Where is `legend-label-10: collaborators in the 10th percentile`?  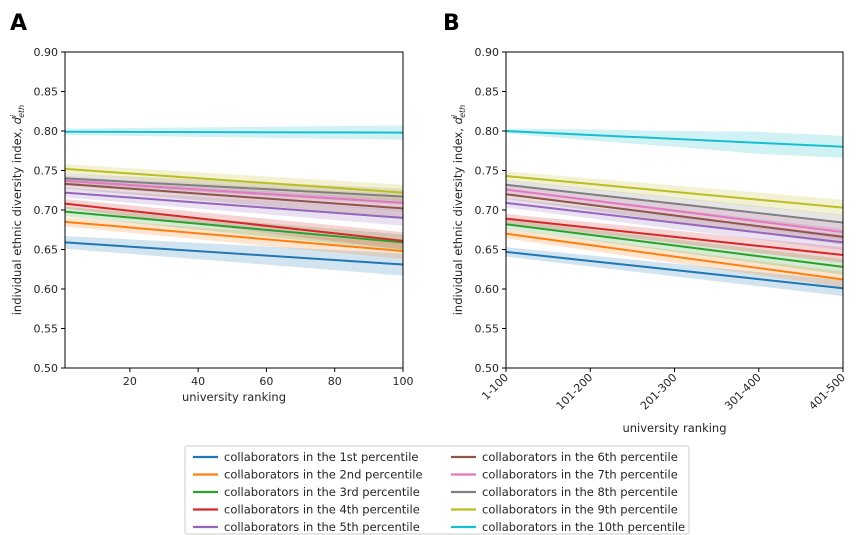
legend-label-10: collaborators in the 10th percentile is located at coordinates (583, 527).